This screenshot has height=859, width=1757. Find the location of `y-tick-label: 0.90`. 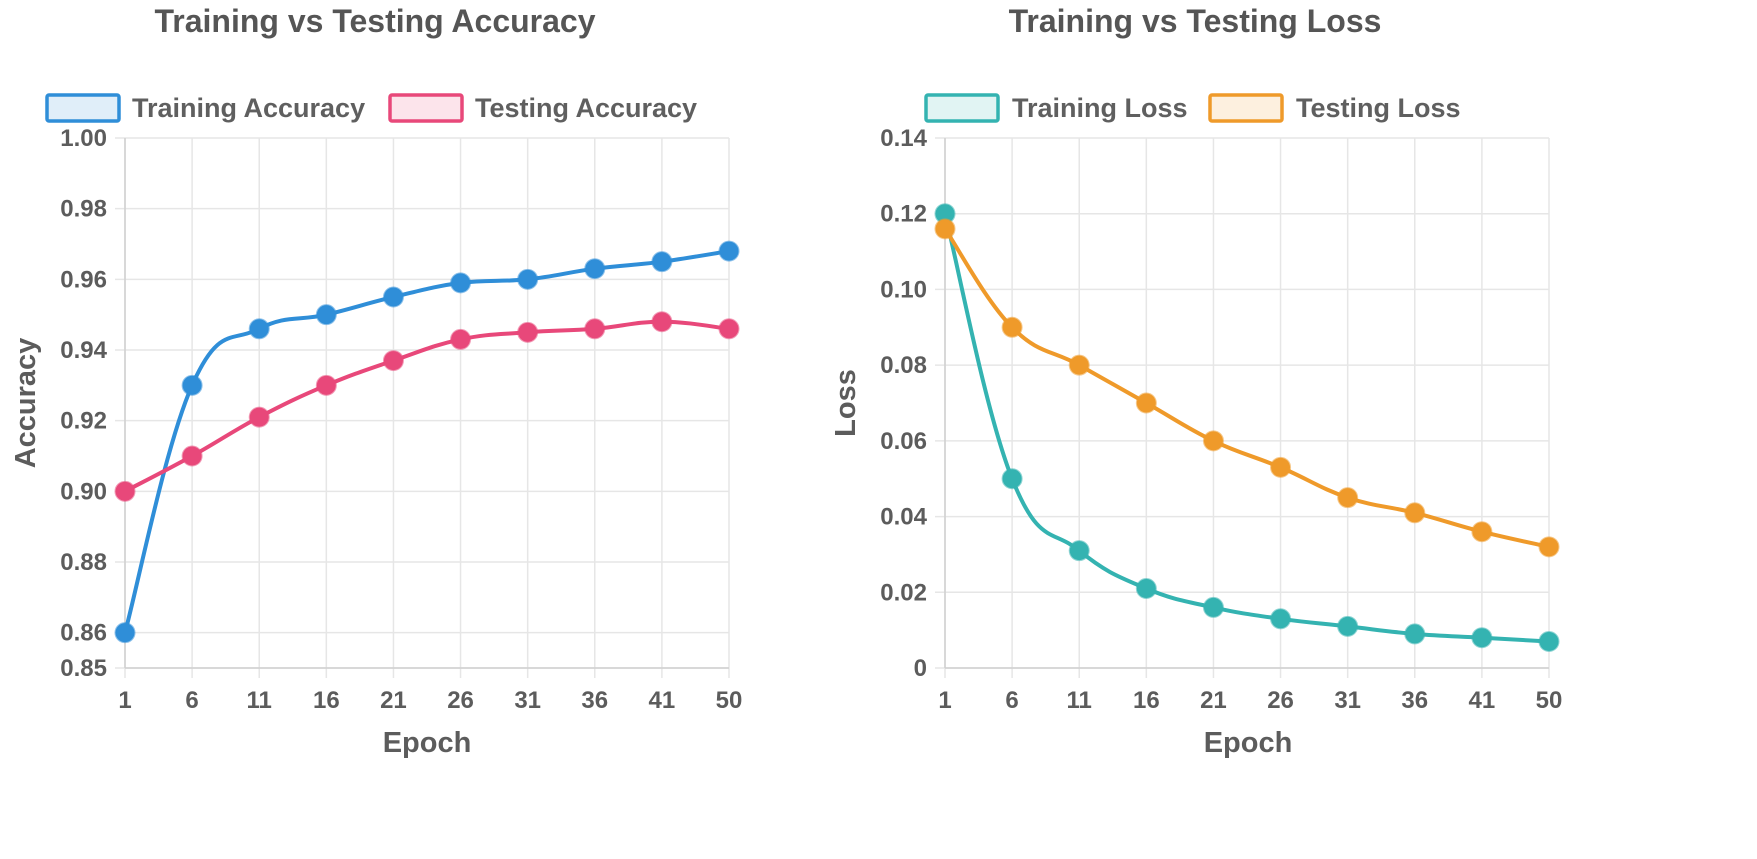

y-tick-label: 0.90 is located at coordinates (83, 491).